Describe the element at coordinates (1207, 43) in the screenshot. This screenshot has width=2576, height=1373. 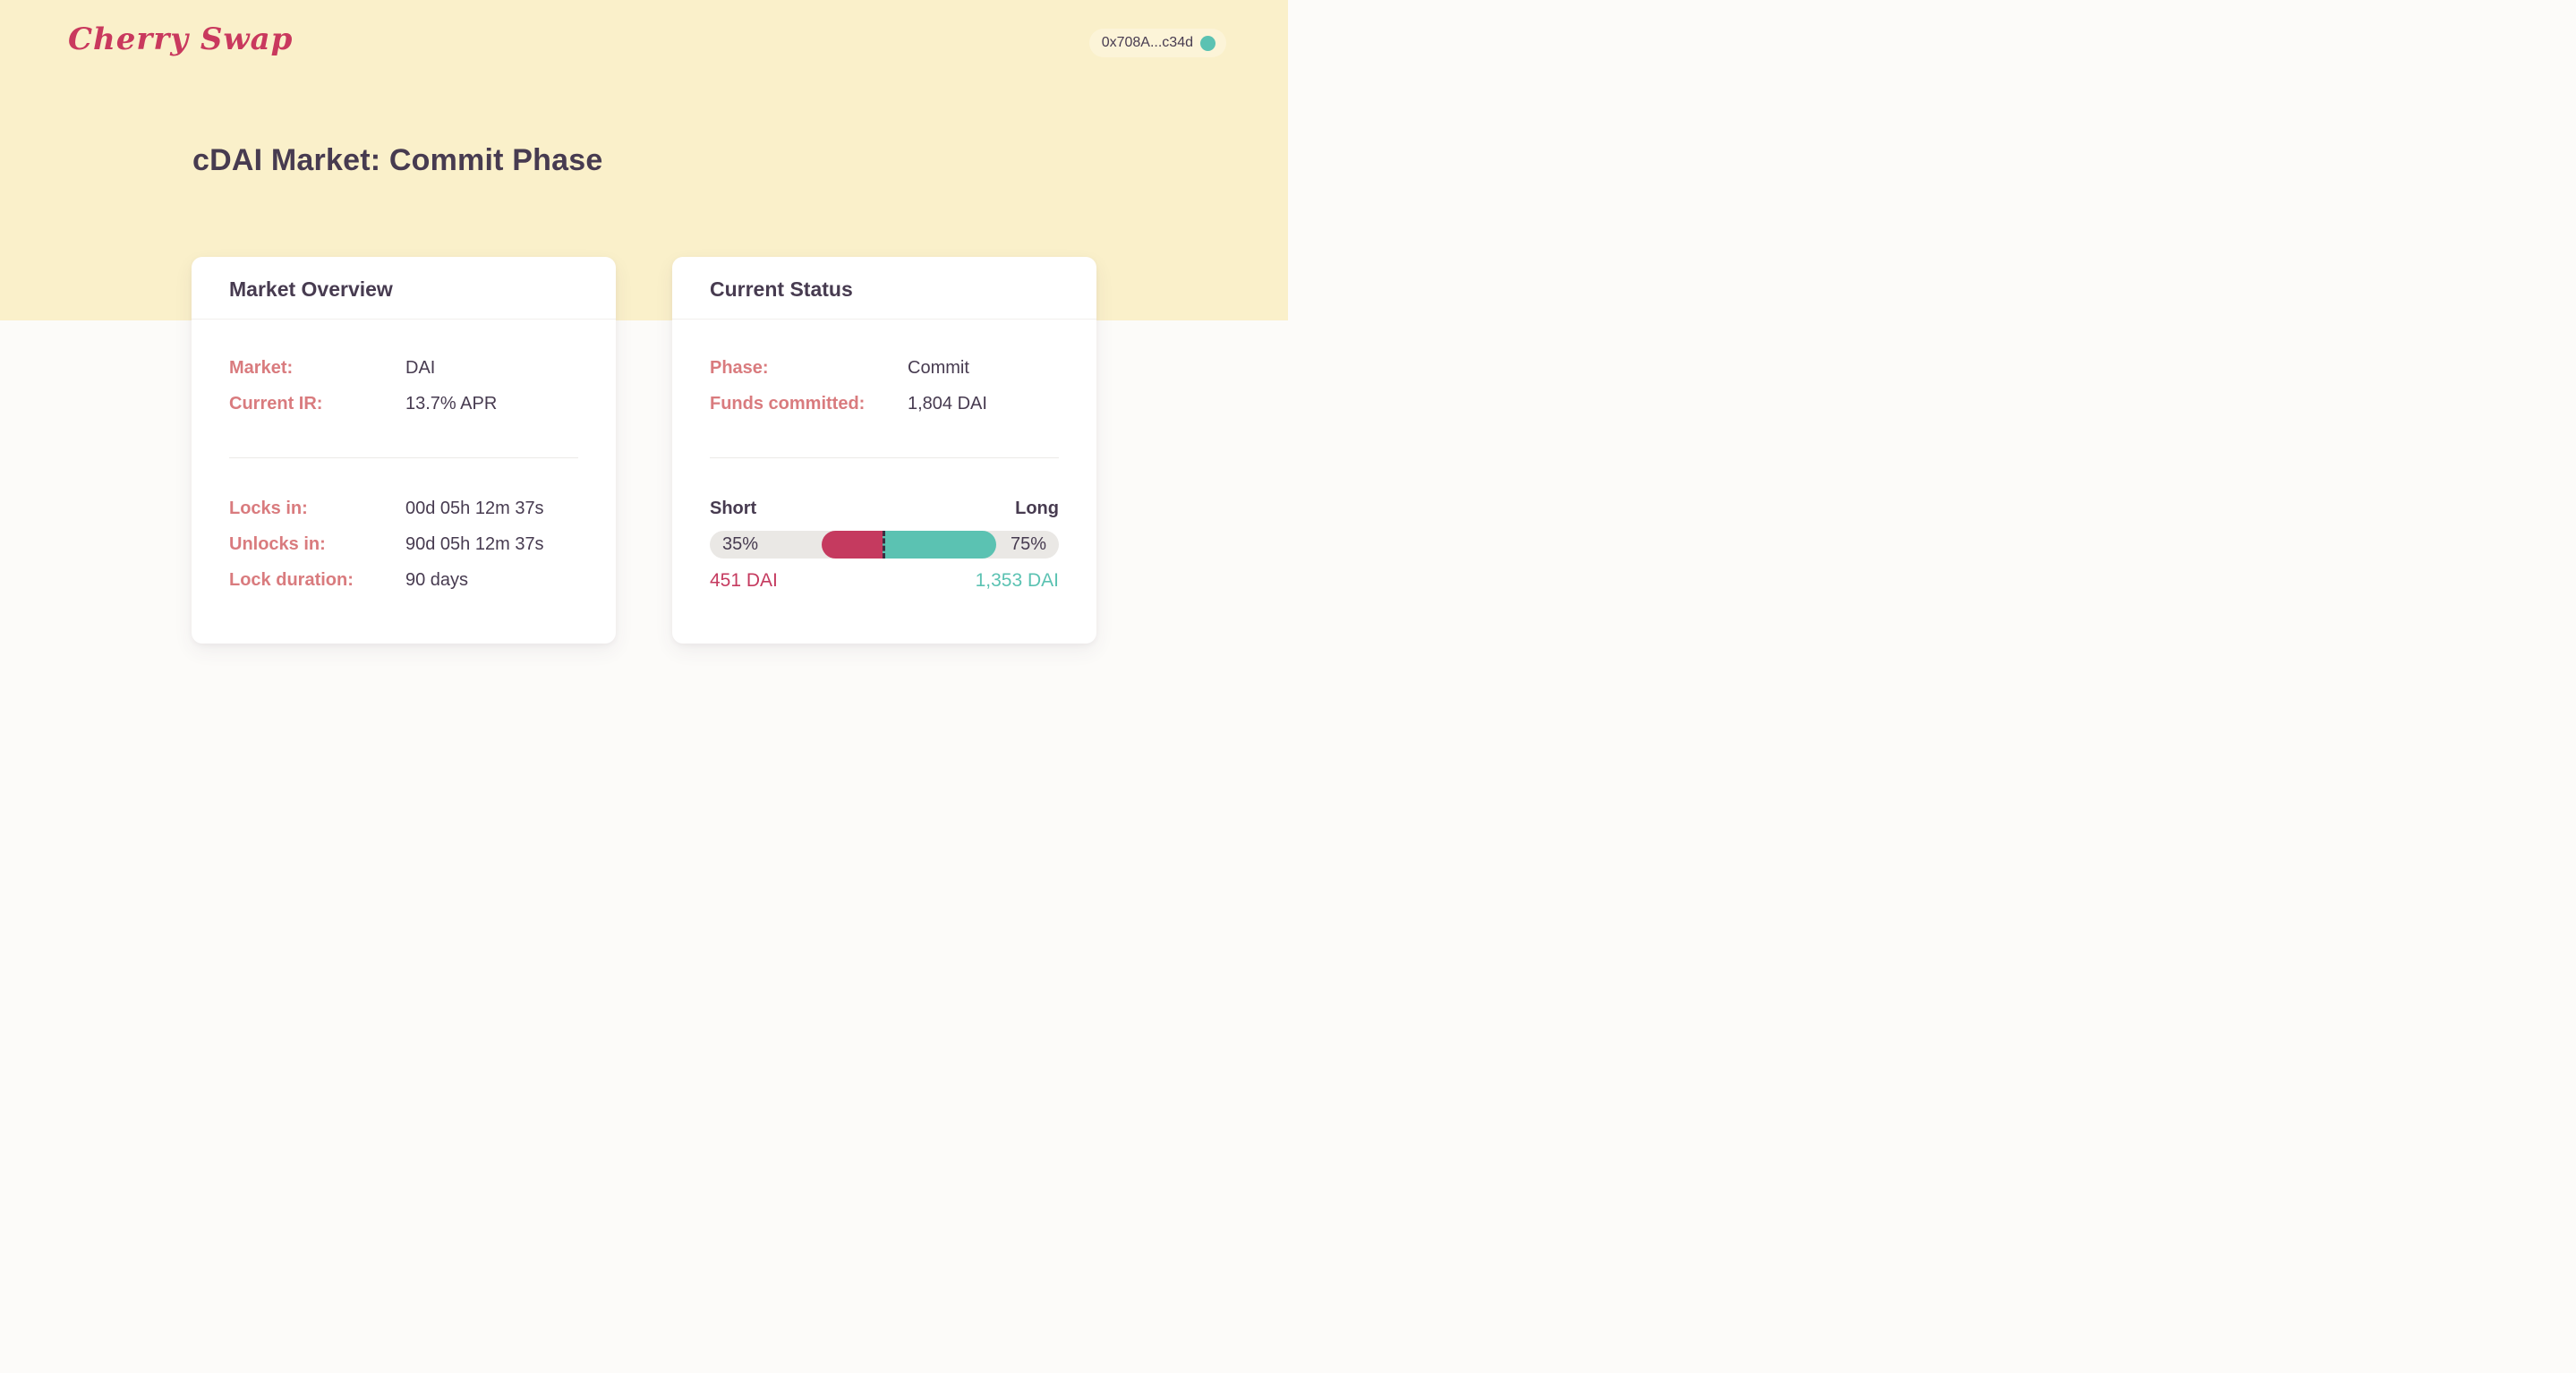
I see `wallet-status-dot` at that location.